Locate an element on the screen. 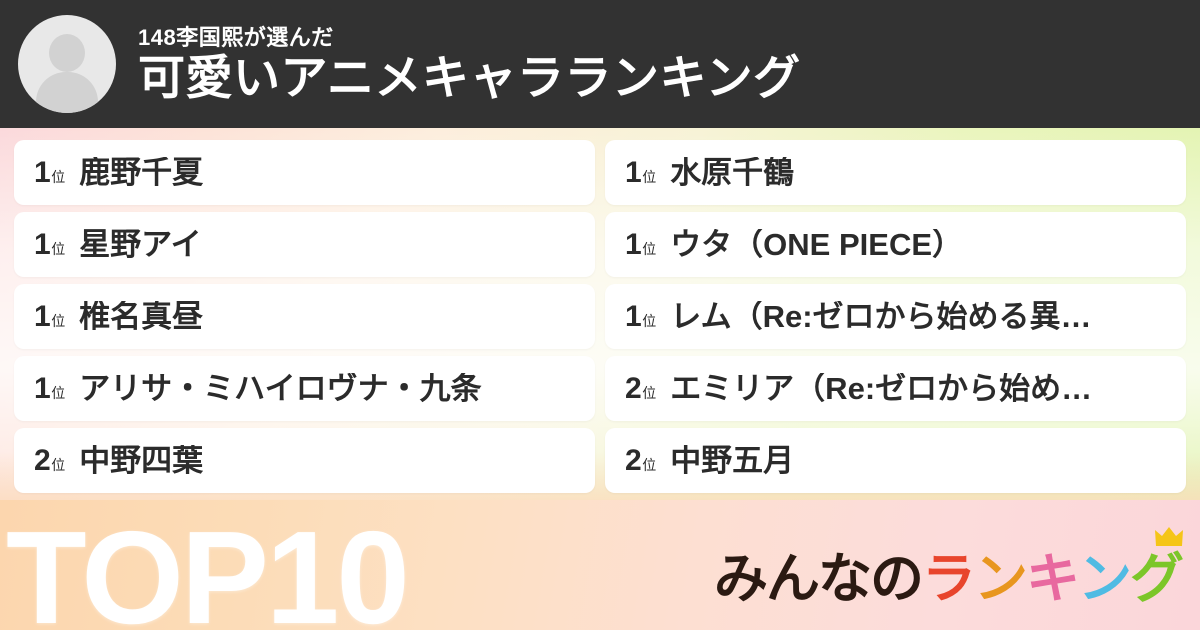 The width and height of the screenshot is (1200, 630). rank-item-name: ウタ（ONE PIECE） is located at coordinates (817, 244).